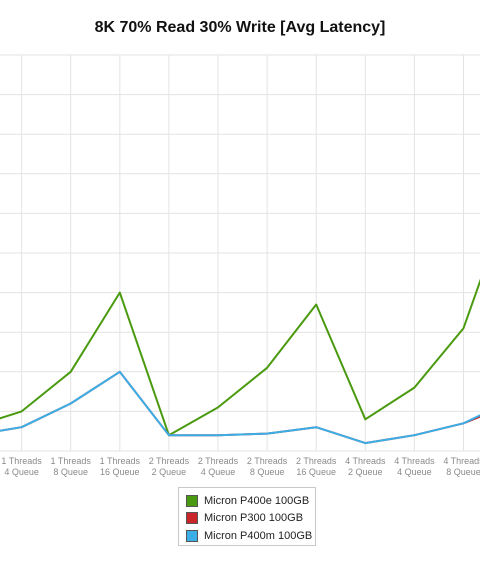 This screenshot has height=568, width=480. I want to click on x-tick-label: 2 Threads 4 Queue, so click(218, 466).